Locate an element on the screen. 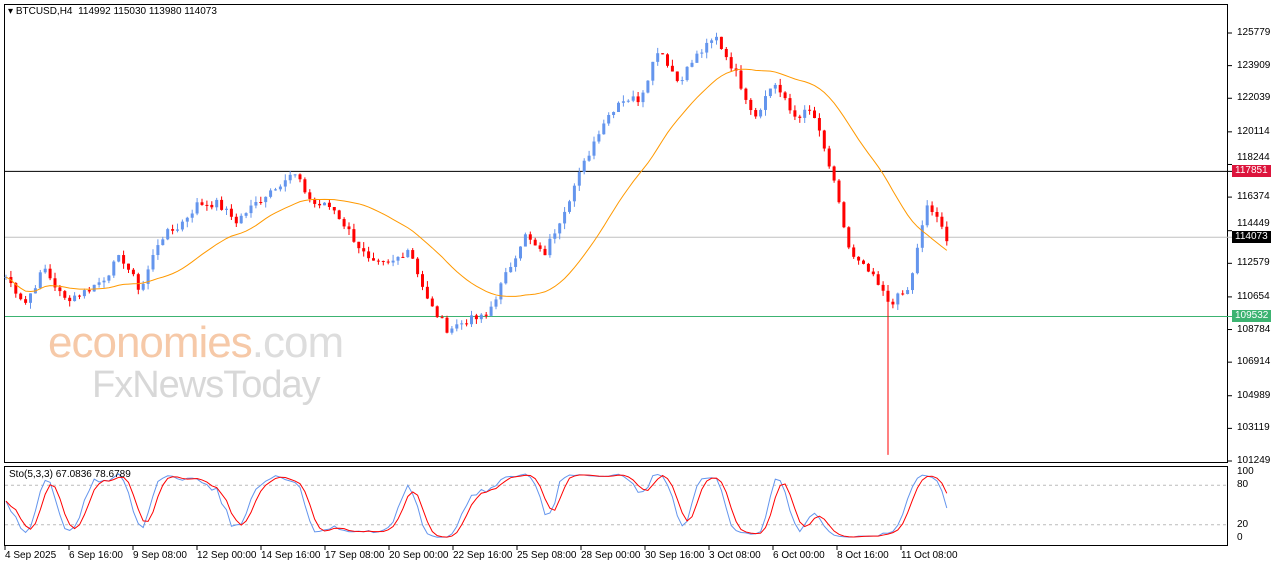  time-axis-label: 4 Sep 2025 is located at coordinates (31, 555).